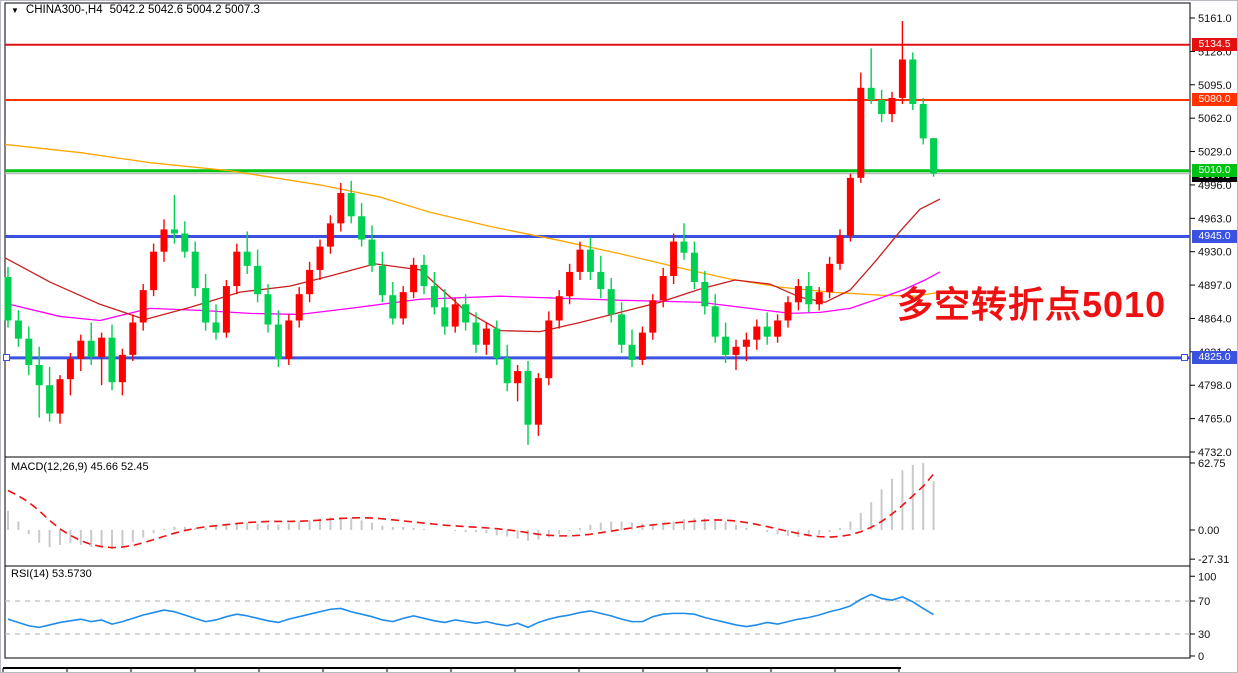 The height and width of the screenshot is (673, 1238). I want to click on ohlc-values: 5042.2 5042.6 5004.2 5007.3, so click(184, 10).